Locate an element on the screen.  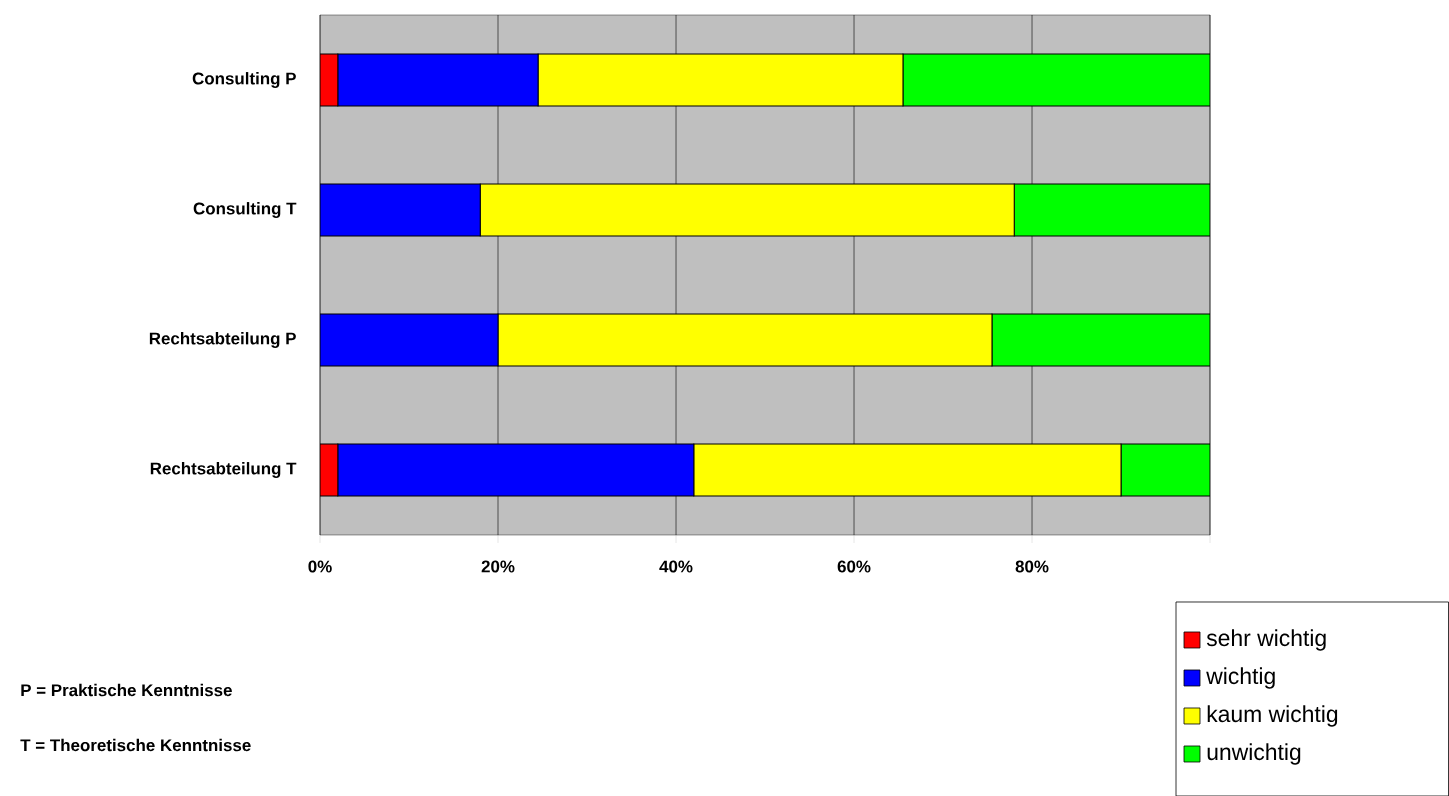
legend-label: kaum wichtig is located at coordinates (1272, 716).